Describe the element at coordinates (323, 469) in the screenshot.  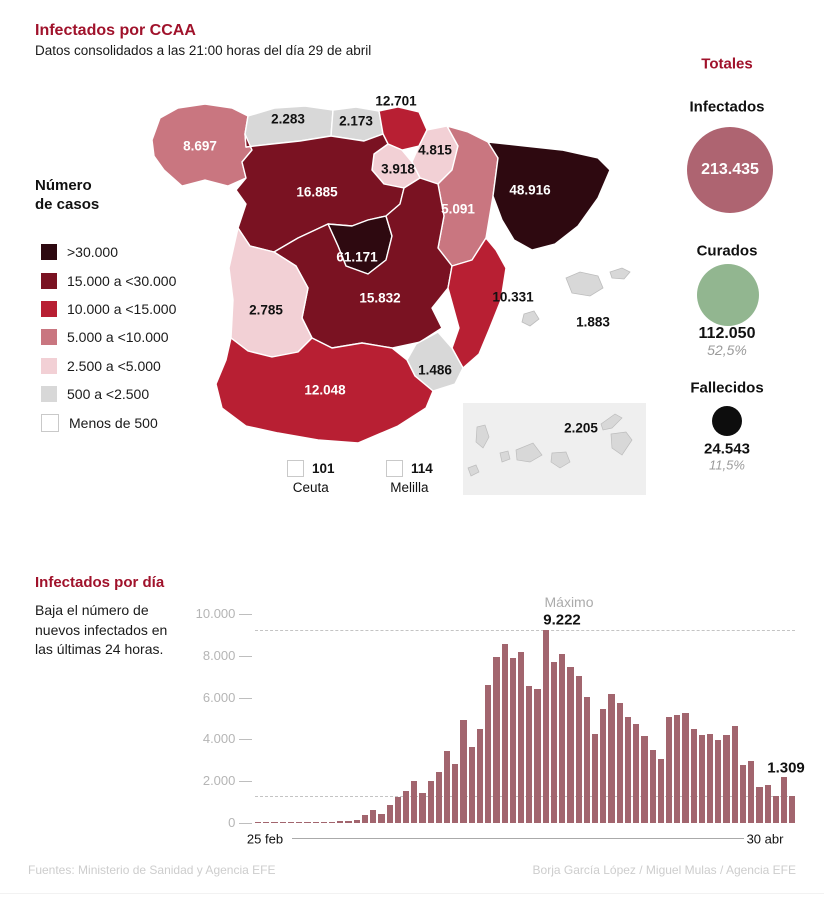
I see `ceuta-value: 101` at that location.